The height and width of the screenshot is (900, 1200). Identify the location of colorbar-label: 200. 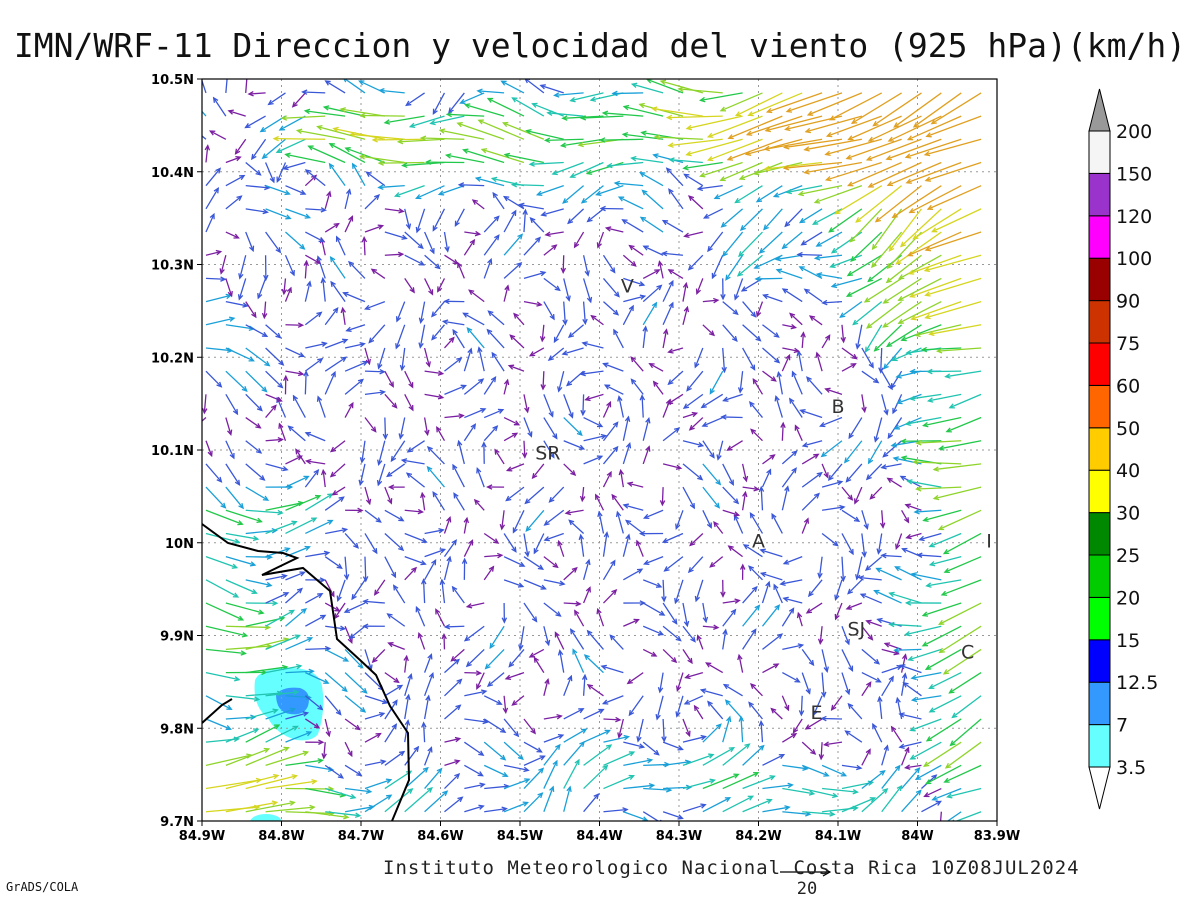
(1134, 132).